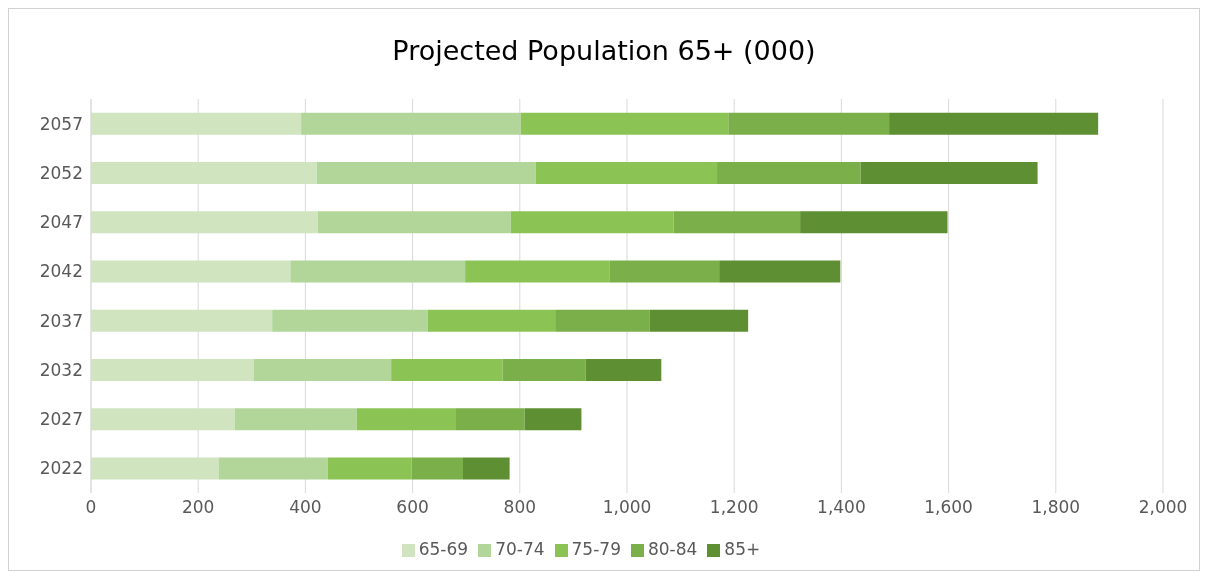 The height and width of the screenshot is (581, 1210). What do you see at coordinates (61, 222) in the screenshot?
I see `y-tick-label: 2047` at bounding box center [61, 222].